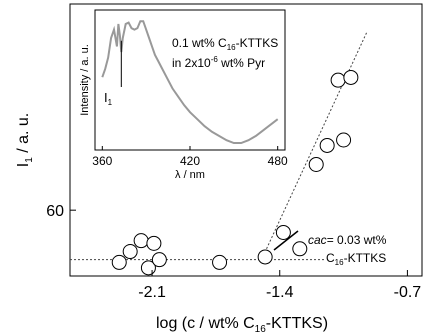 The width and height of the screenshot is (427, 335). I want to click on inset-x-ticks: 360 420 480, so click(190, 157).